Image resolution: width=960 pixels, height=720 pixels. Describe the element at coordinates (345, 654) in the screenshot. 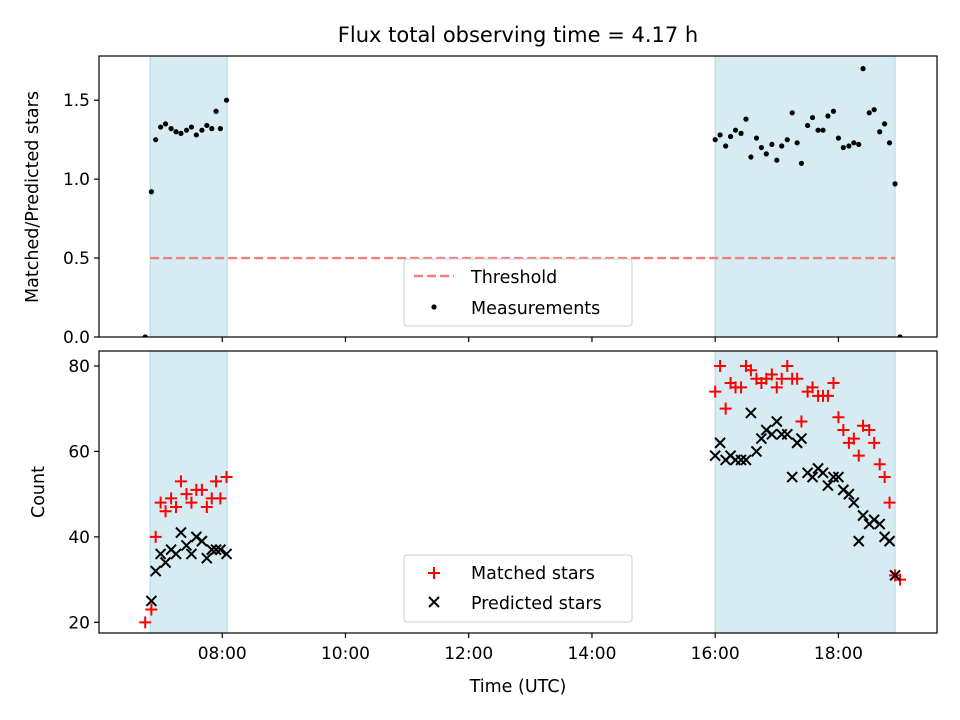

I see `bottom-x-tick-label: 10:00` at that location.